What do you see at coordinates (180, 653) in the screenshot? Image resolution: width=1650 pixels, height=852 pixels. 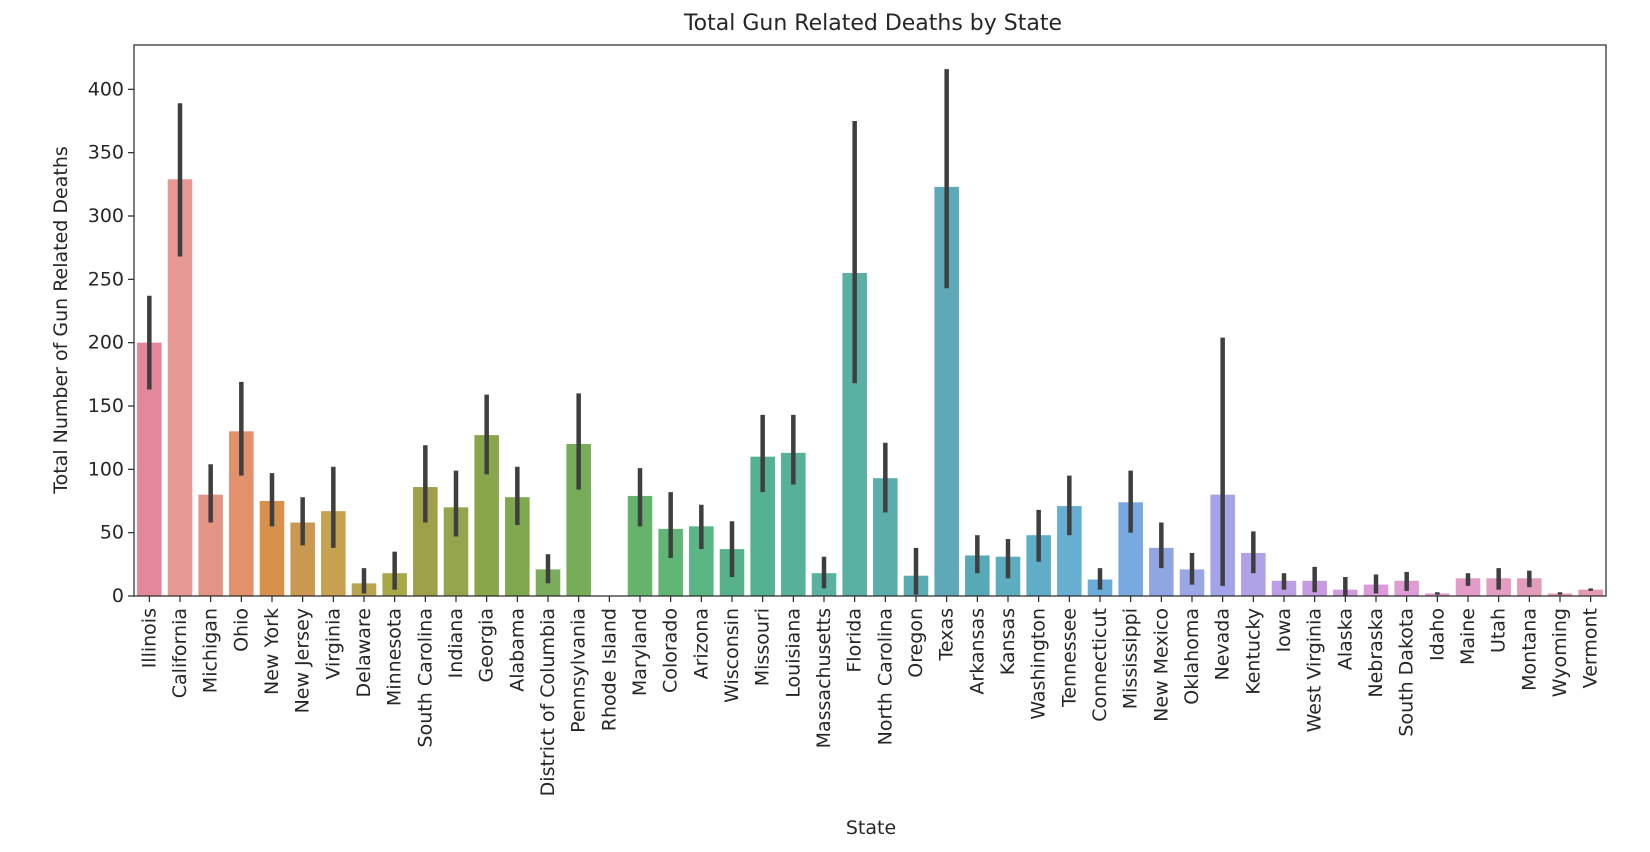 I see `x-tick-label: California` at bounding box center [180, 653].